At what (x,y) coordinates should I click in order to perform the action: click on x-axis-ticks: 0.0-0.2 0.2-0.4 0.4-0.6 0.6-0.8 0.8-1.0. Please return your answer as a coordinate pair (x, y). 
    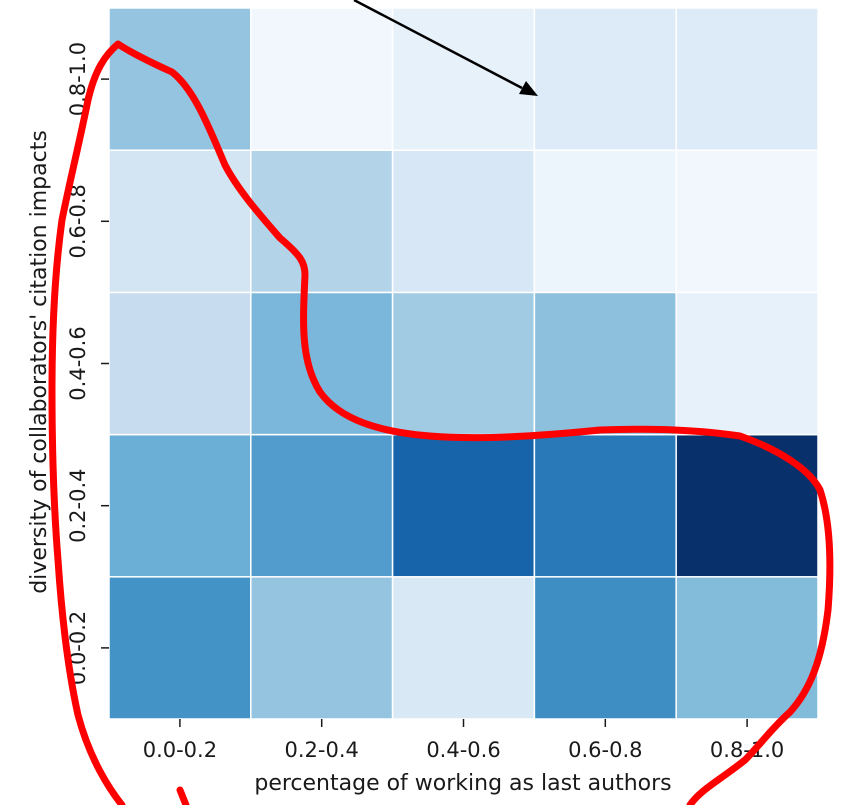
    Looking at the image, I should click on (463, 740).